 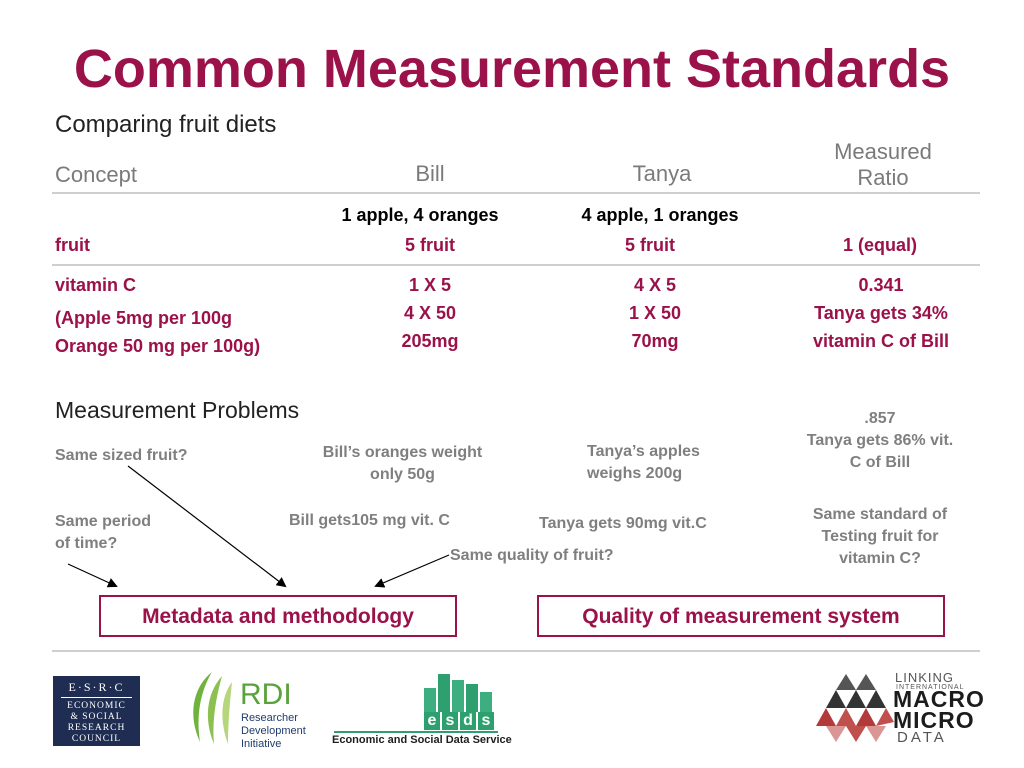 What do you see at coordinates (925, 677) in the screenshot?
I see `lmm-logo-linking: LINKING` at bounding box center [925, 677].